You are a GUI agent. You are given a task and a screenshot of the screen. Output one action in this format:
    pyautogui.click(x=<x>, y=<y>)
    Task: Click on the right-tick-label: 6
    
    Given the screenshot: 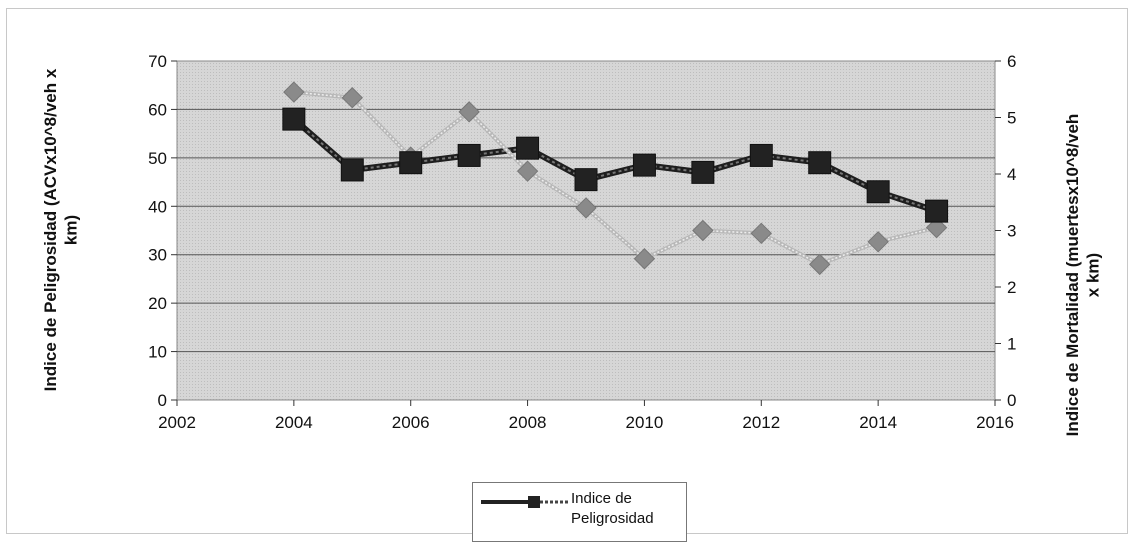 What is the action you would take?
    pyautogui.click(x=1011, y=61)
    